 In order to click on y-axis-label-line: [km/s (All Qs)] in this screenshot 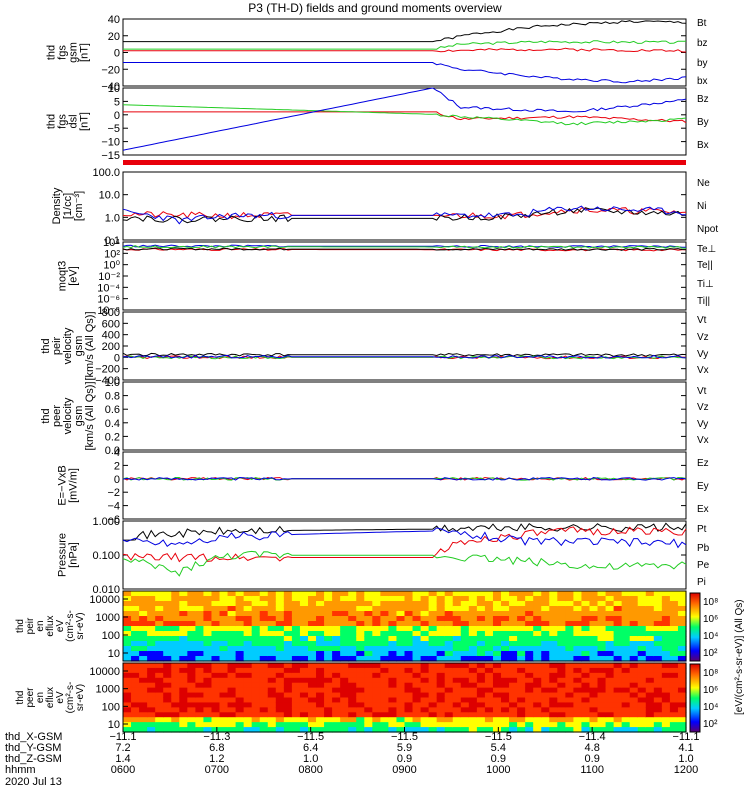, I will do `click(90, 415)`.